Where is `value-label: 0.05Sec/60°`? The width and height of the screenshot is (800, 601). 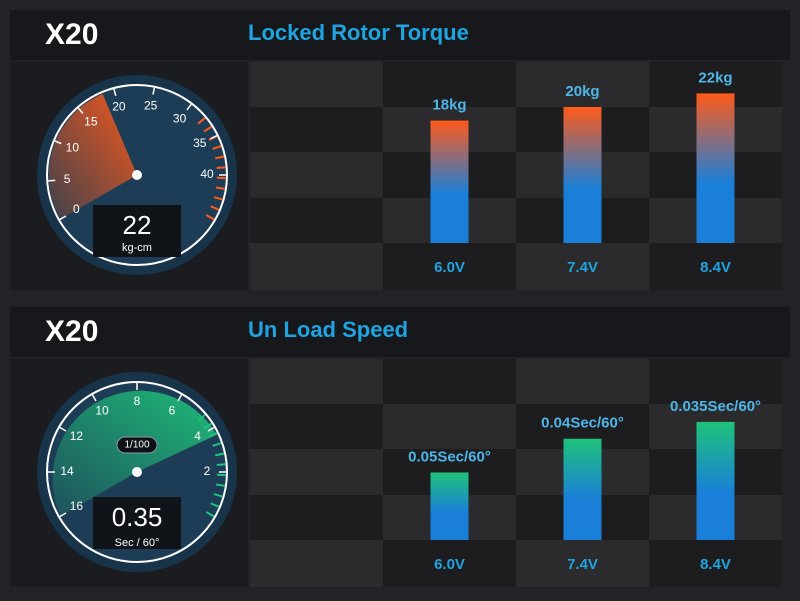
value-label: 0.05Sec/60° is located at coordinates (449, 456).